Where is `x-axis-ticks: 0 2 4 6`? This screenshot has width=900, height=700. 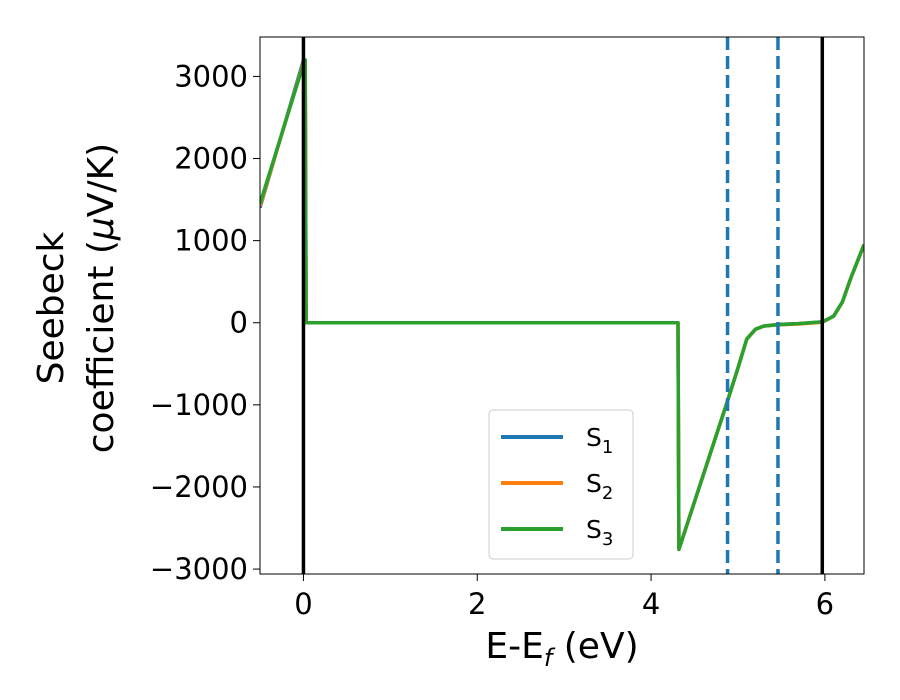 x-axis-ticks: 0 2 4 6 is located at coordinates (564, 597).